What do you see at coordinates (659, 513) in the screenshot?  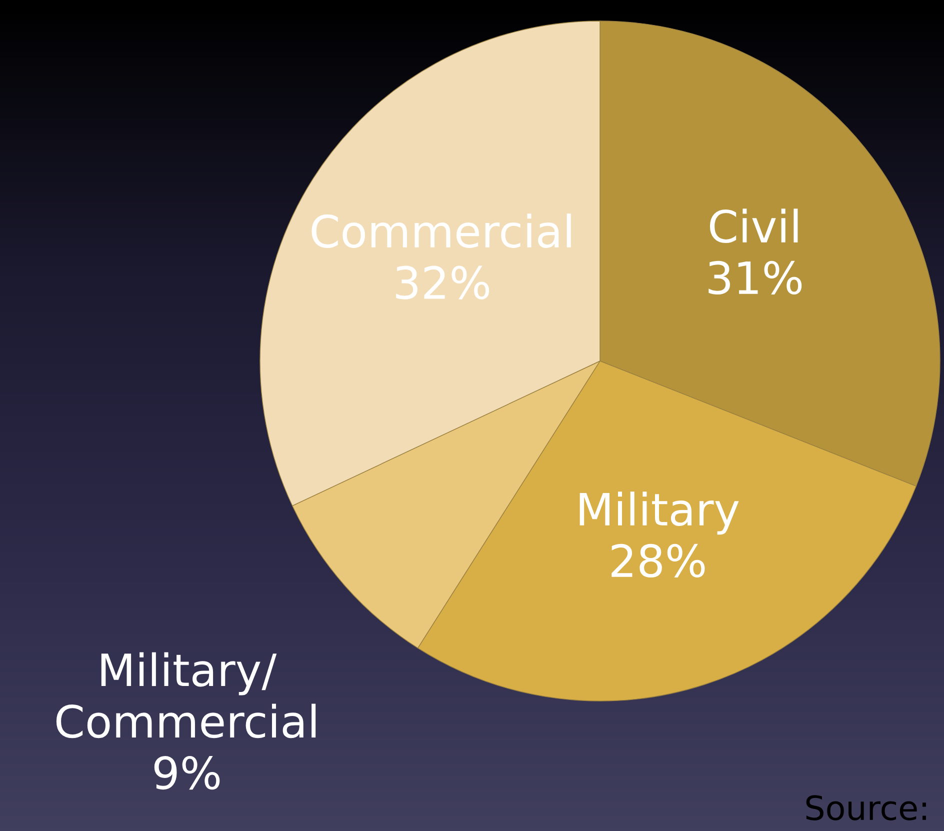 I see `slice-label: Military` at bounding box center [659, 513].